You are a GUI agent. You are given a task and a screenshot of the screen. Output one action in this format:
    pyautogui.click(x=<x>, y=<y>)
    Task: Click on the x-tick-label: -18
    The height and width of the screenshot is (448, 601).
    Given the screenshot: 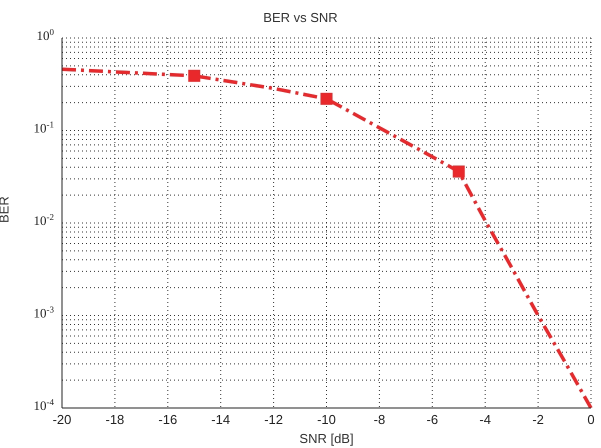 What is the action you would take?
    pyautogui.click(x=115, y=419)
    